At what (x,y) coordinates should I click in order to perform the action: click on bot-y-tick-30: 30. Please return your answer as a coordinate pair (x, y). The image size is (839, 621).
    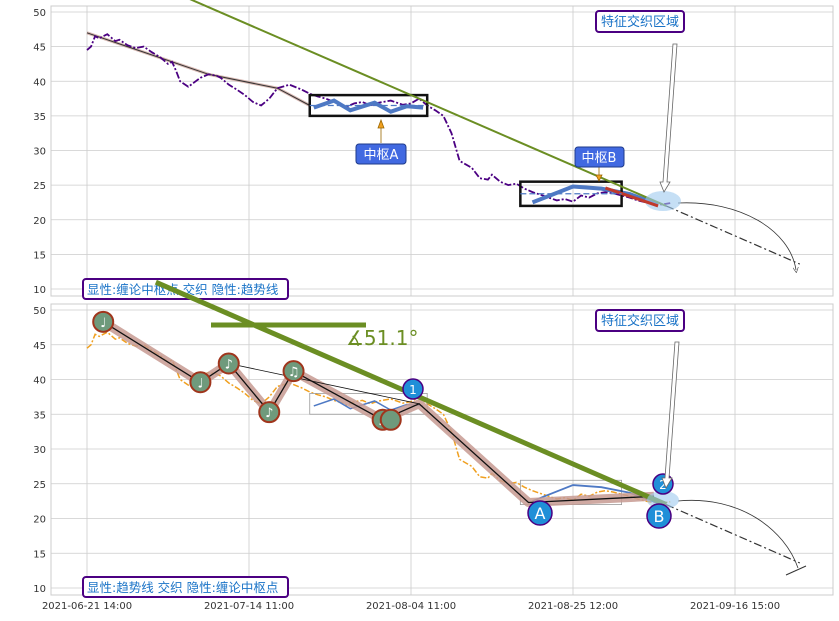
    Looking at the image, I should click on (39, 450).